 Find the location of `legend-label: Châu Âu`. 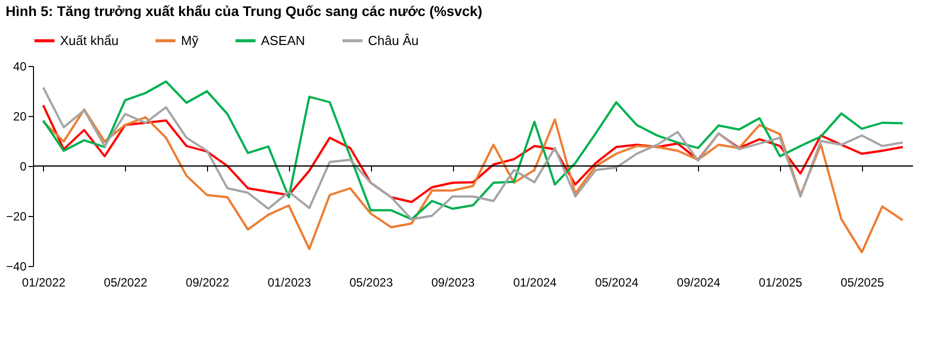

legend-label: Châu Âu is located at coordinates (393, 40).